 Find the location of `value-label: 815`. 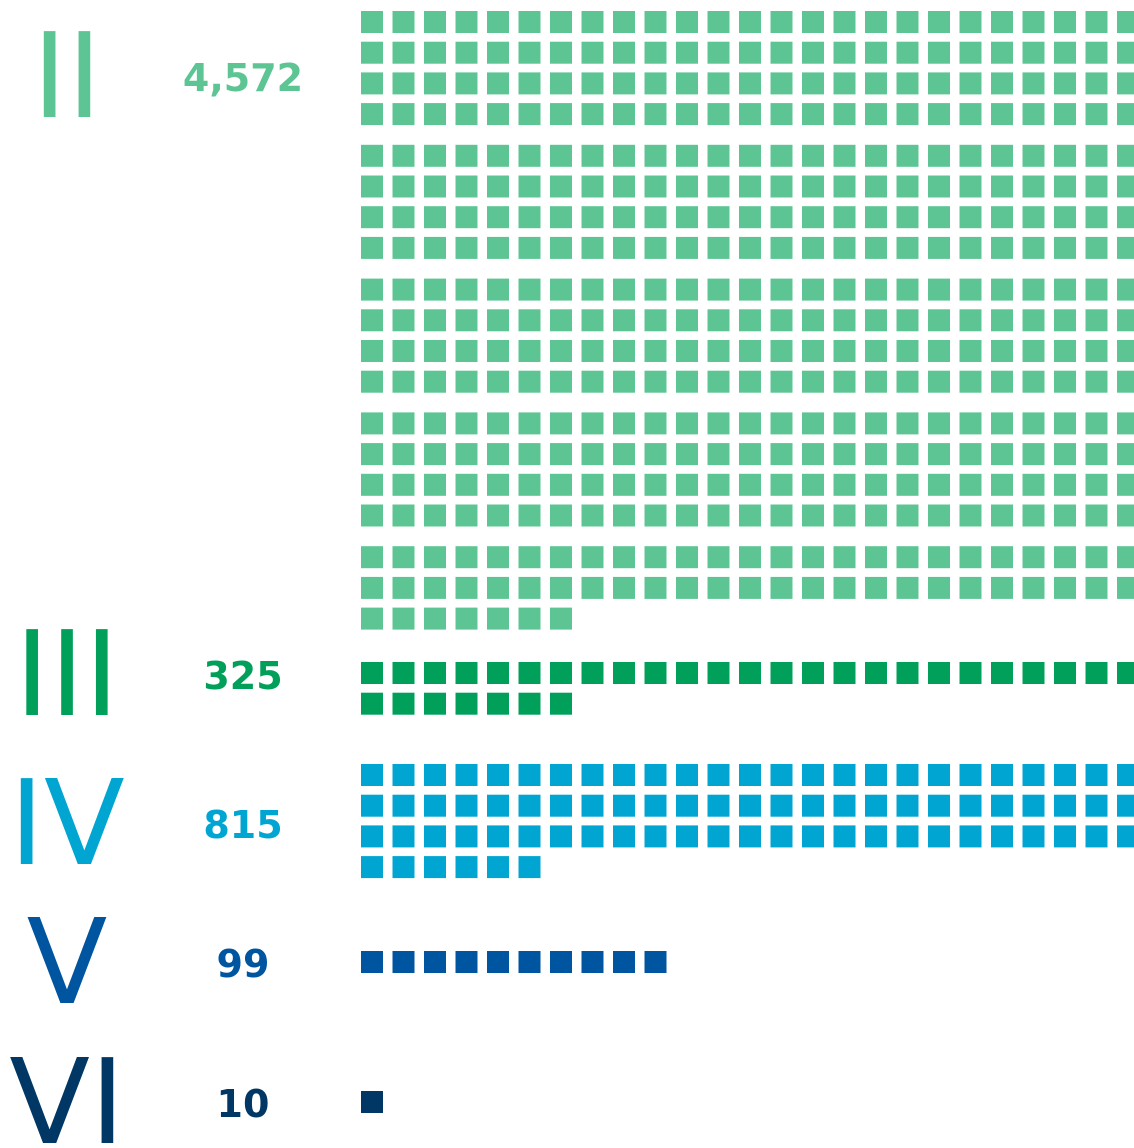

value-label: 815 is located at coordinates (242, 825).